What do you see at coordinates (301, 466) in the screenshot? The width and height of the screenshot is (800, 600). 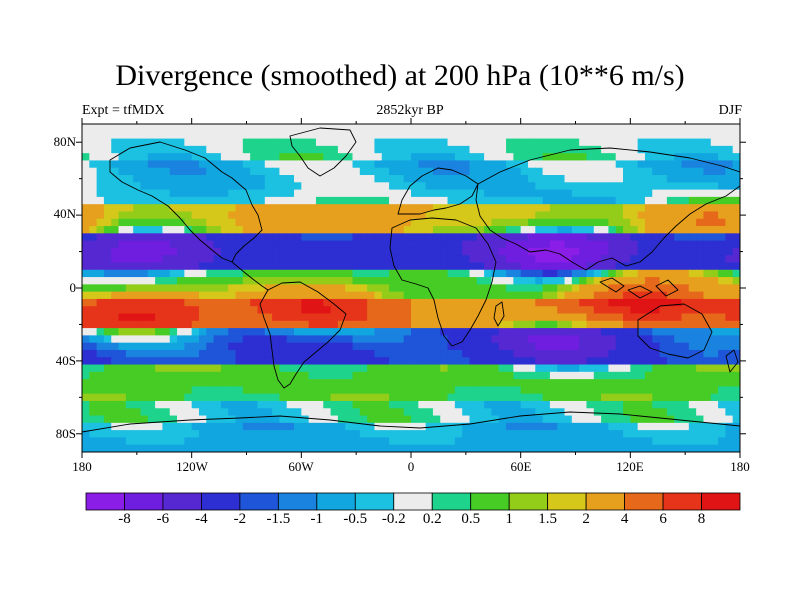 I see `lon-label-60w: 60W` at bounding box center [301, 466].